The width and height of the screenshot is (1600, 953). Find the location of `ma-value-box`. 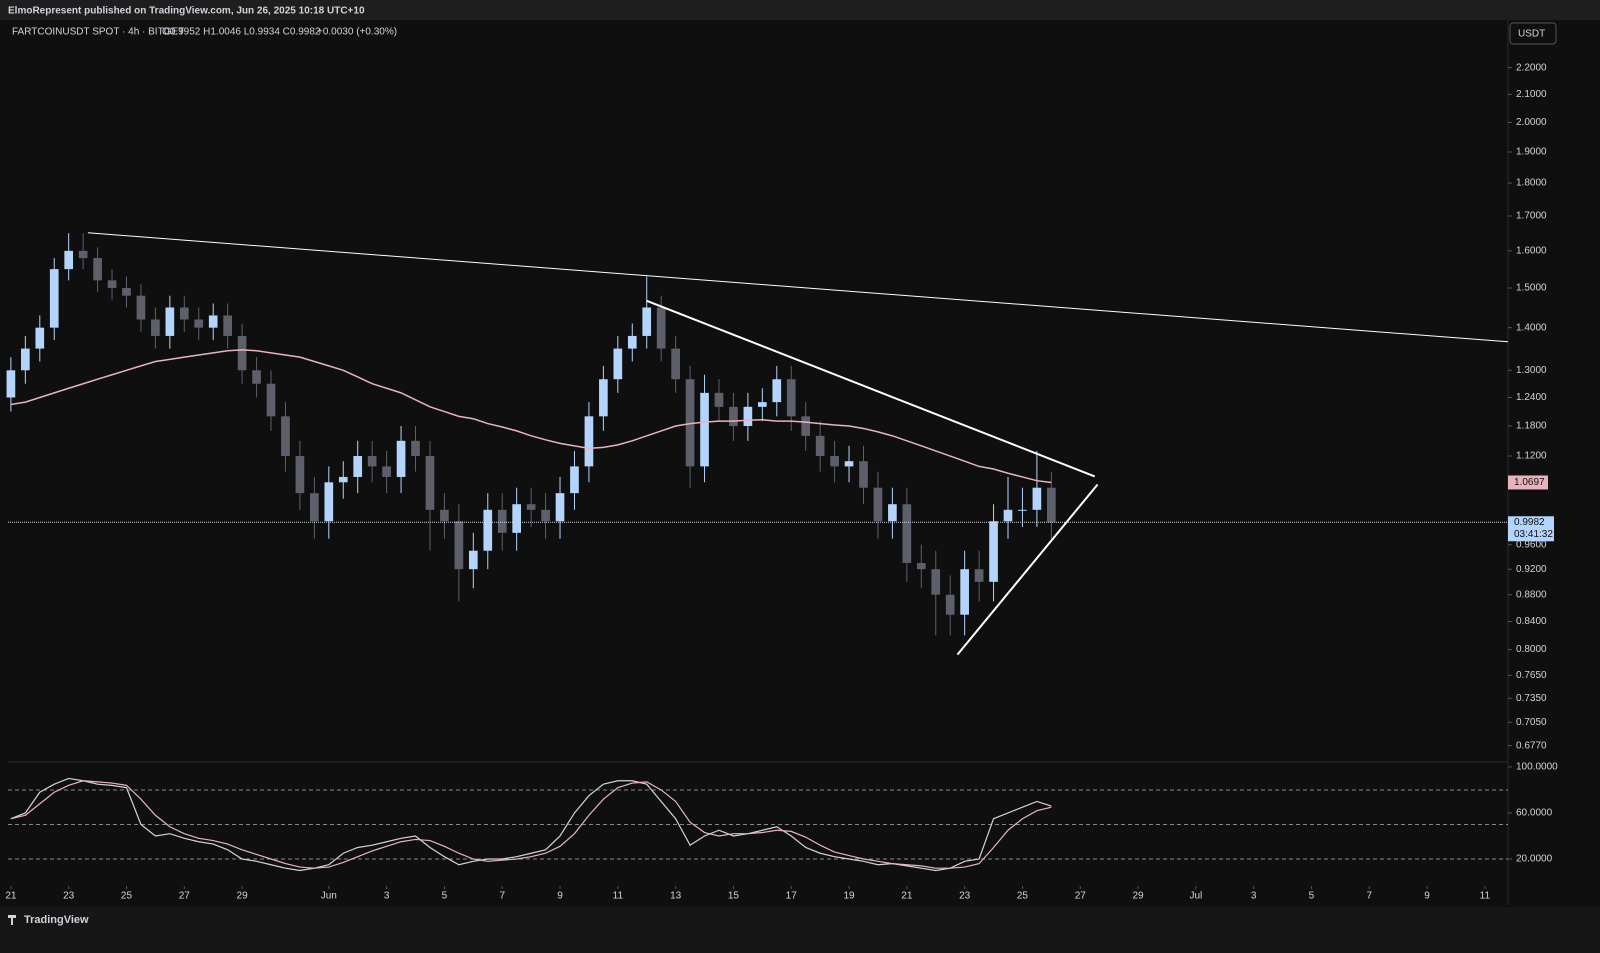

ma-value-box is located at coordinates (1528, 482).